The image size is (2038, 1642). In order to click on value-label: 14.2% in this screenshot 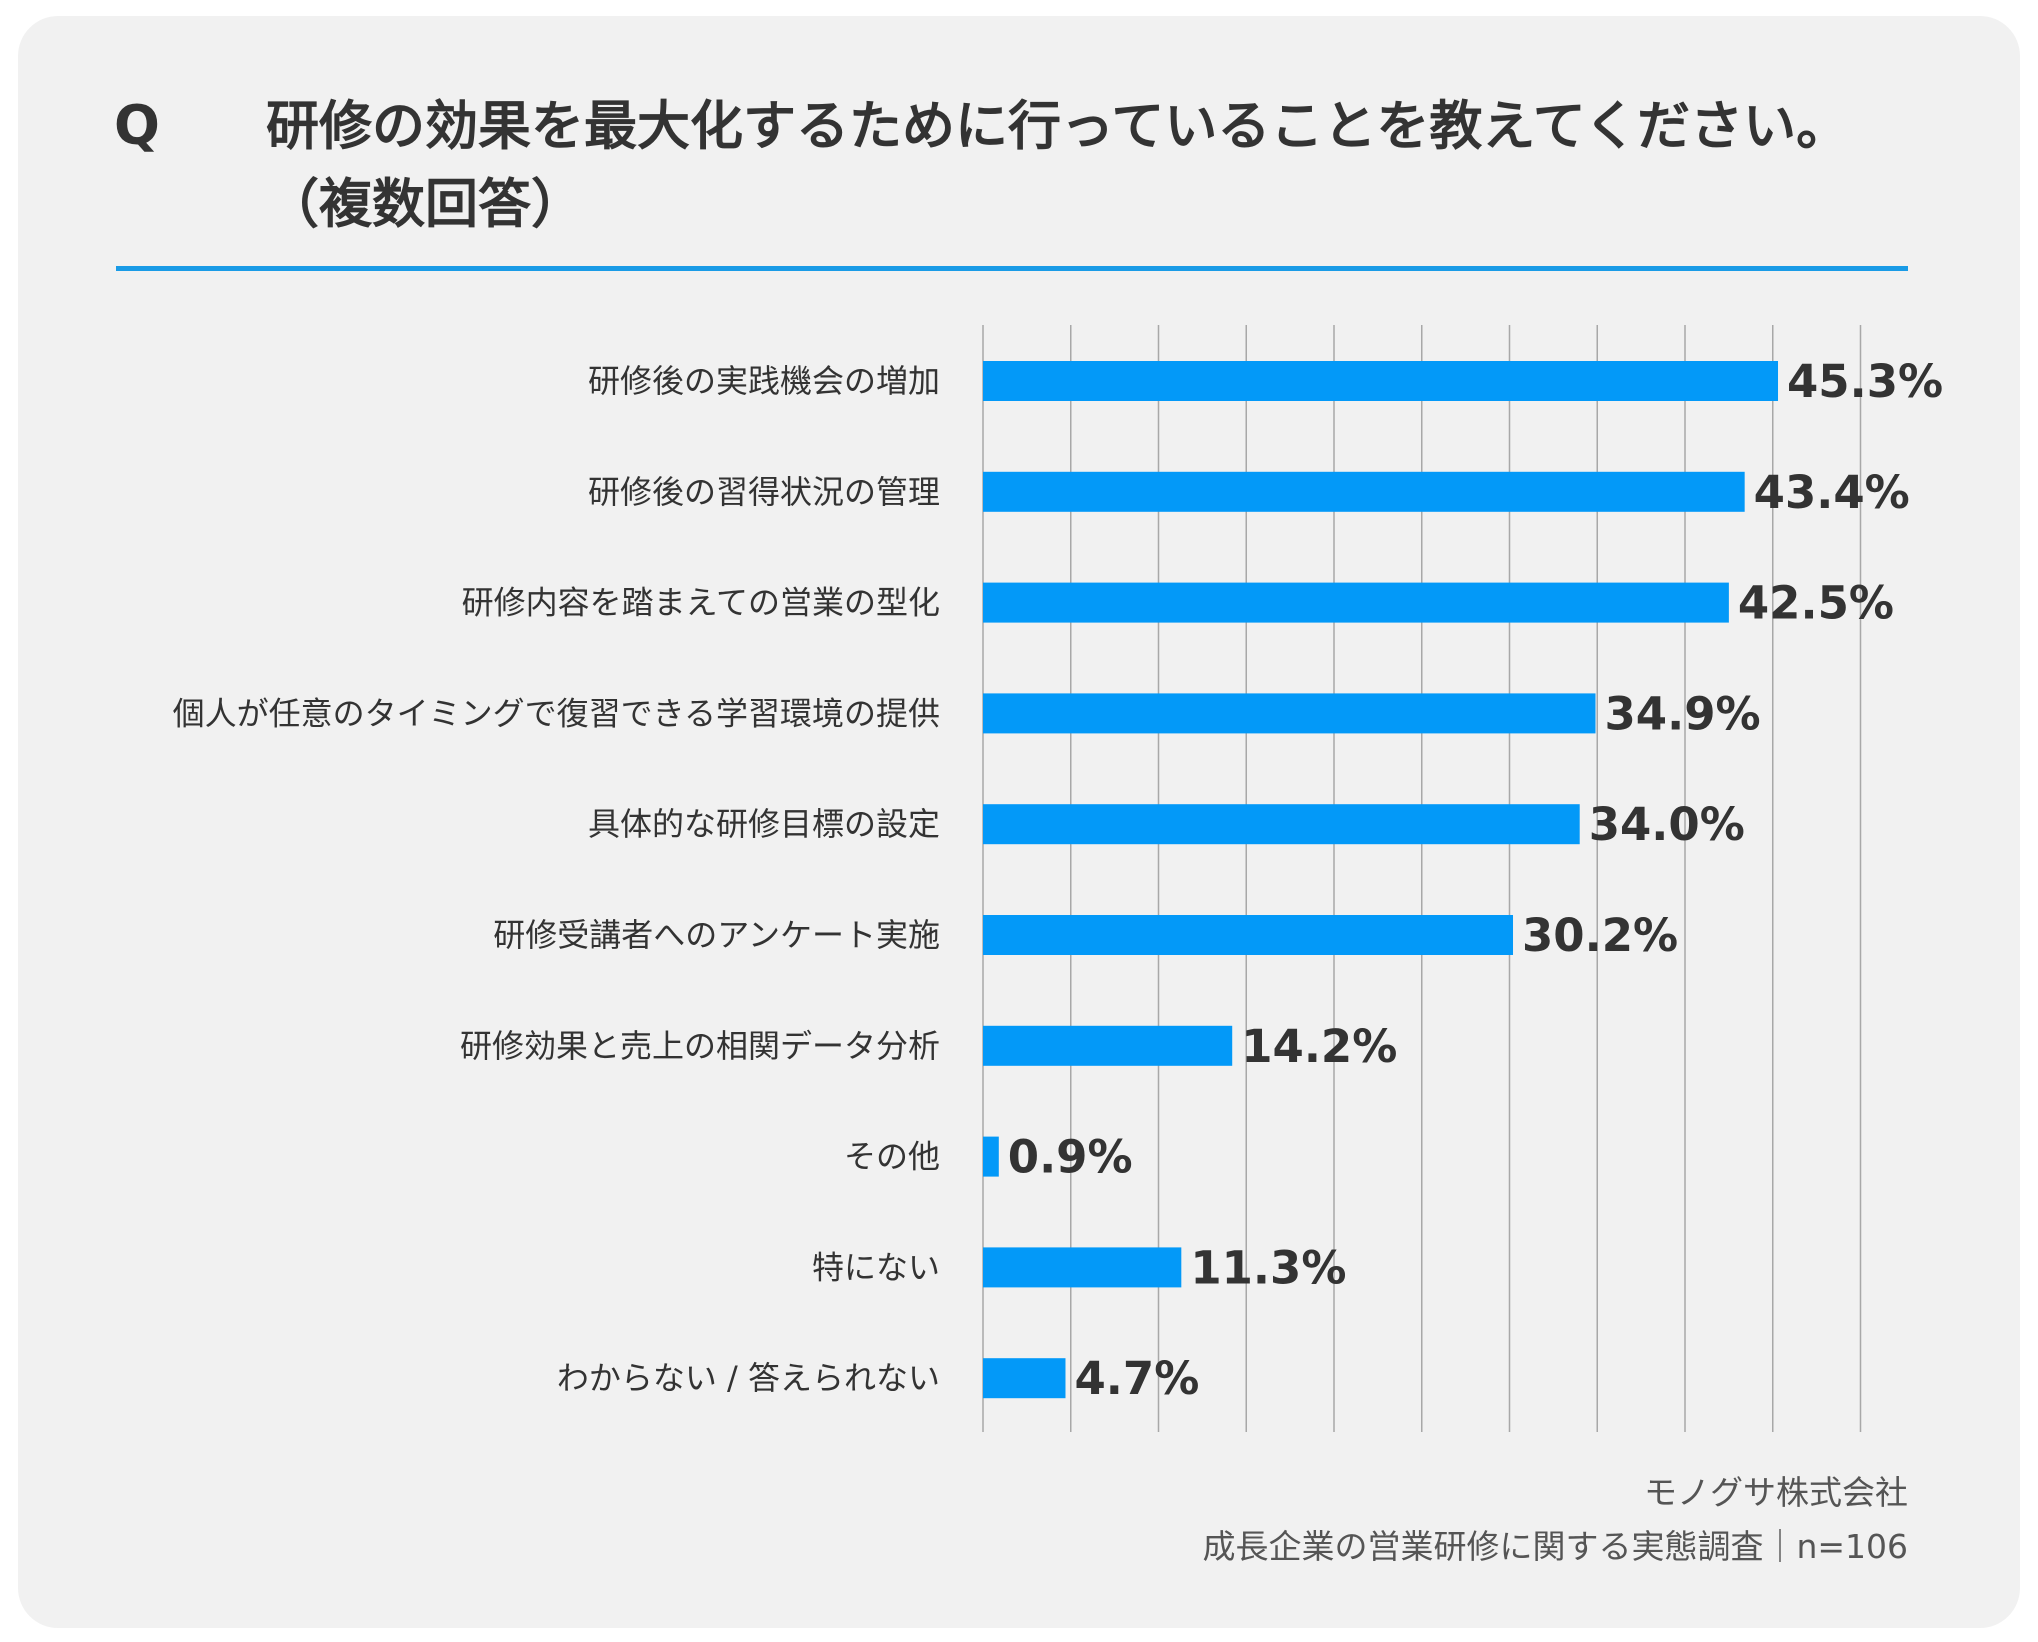, I will do `click(1319, 1046)`.